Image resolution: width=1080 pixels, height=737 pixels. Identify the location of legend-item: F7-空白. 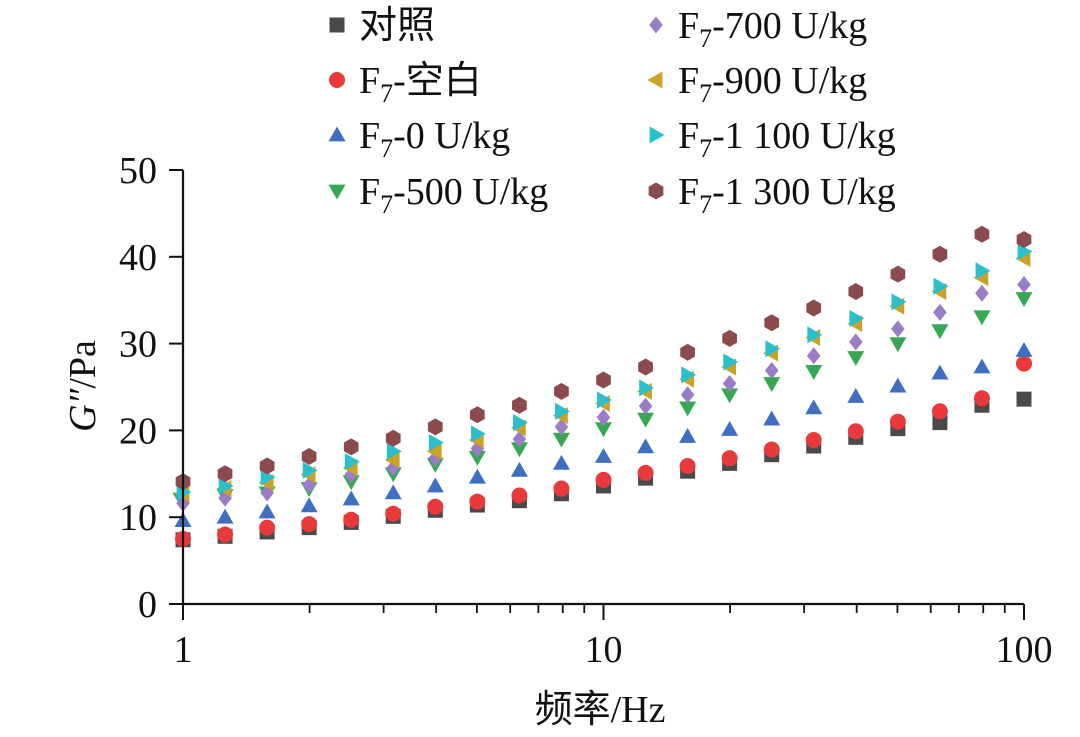
(405, 84).